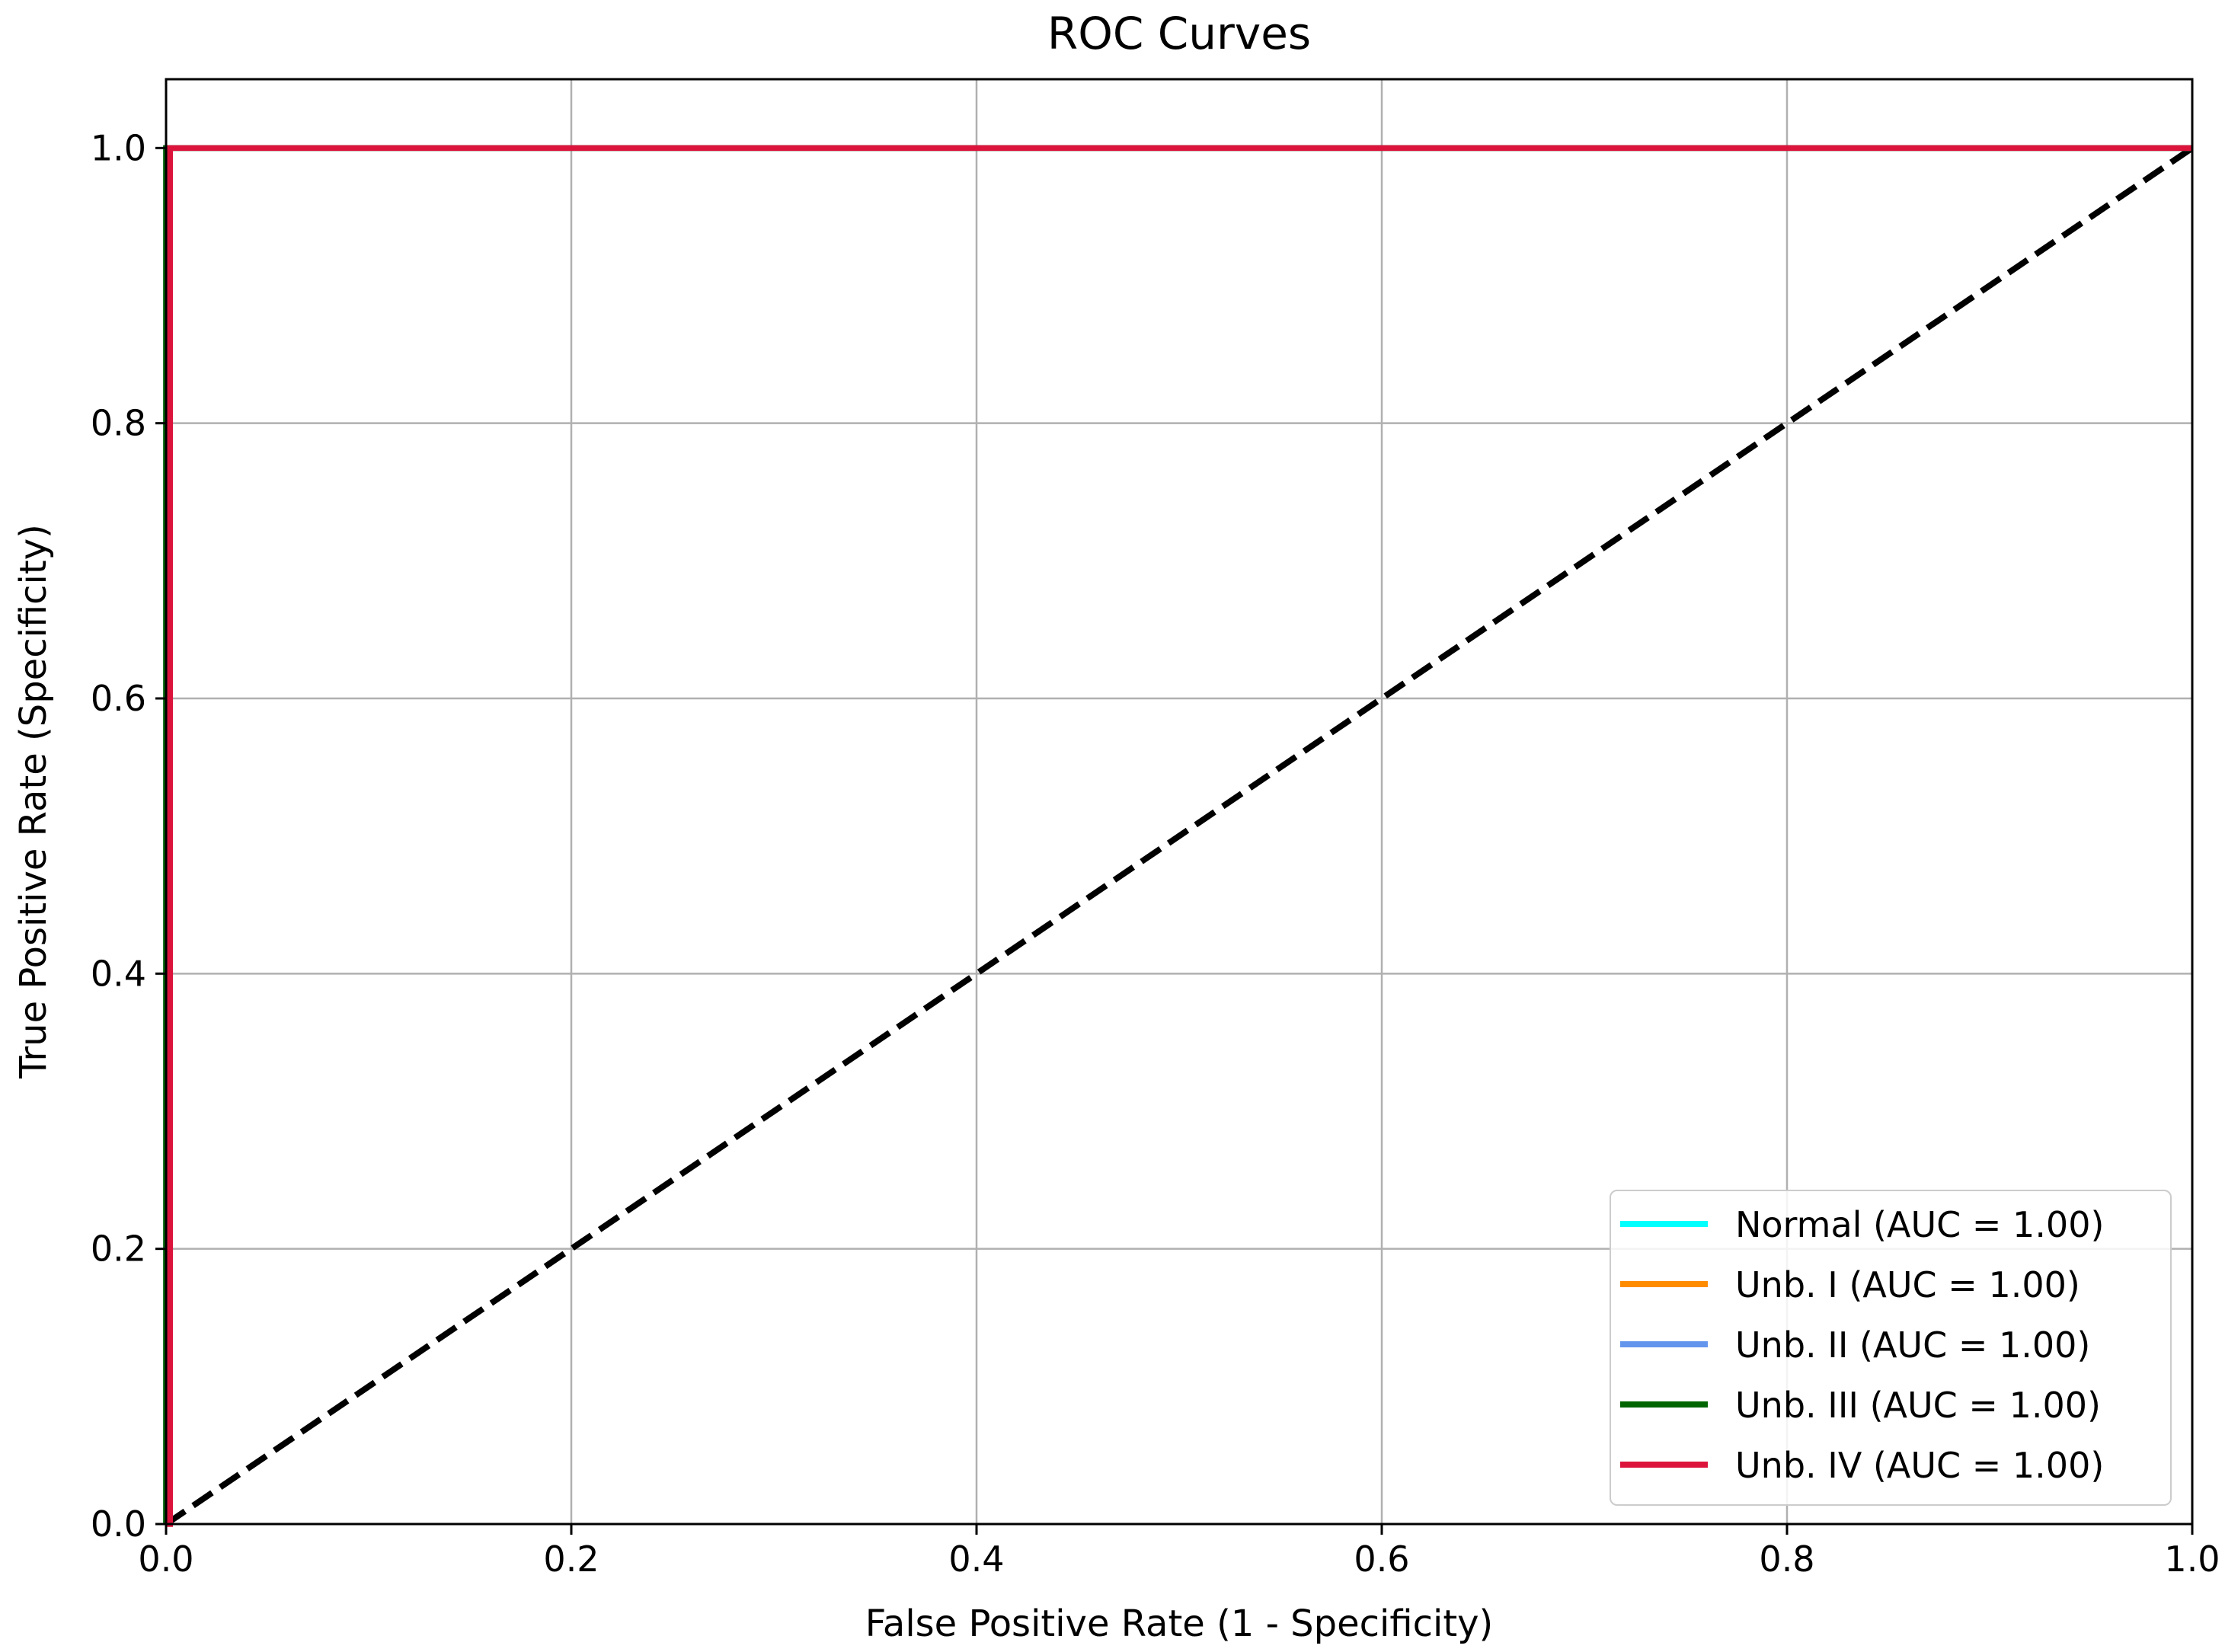 The width and height of the screenshot is (2225, 1652). I want to click on legend-label: Unb. III (AUC = 1.00), so click(1918, 1405).